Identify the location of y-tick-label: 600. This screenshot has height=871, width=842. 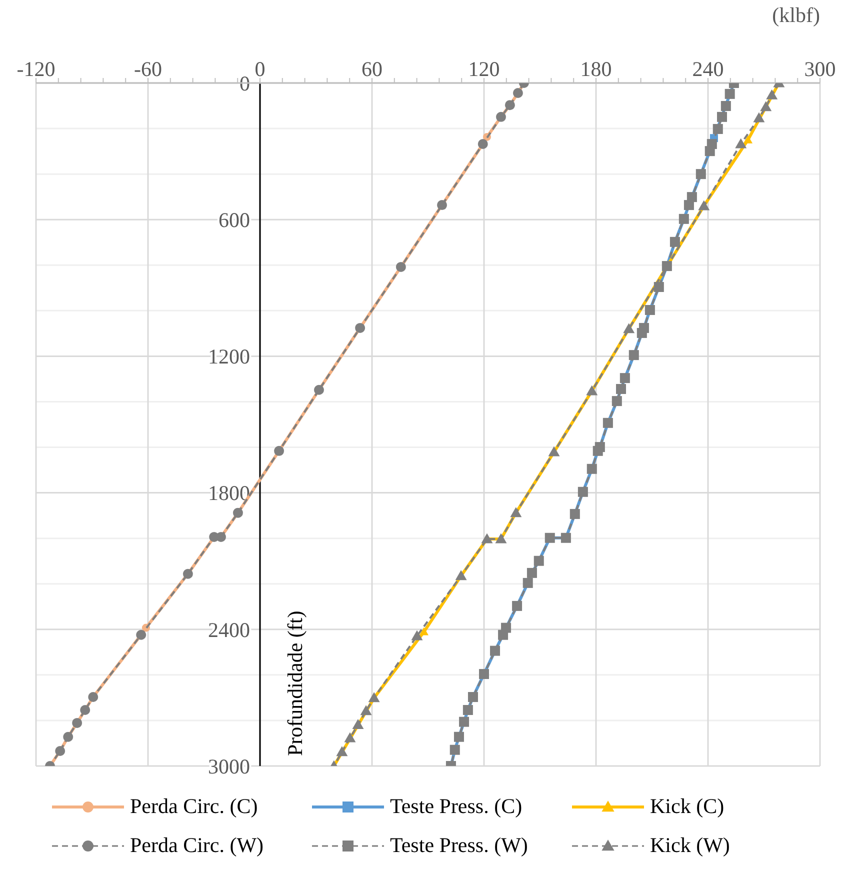
(234, 220).